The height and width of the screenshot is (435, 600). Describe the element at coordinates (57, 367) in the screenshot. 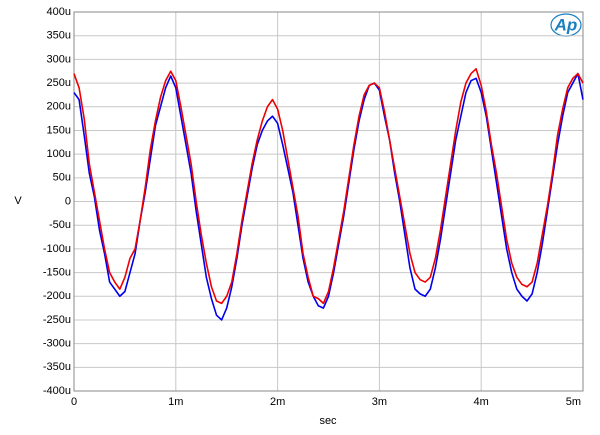

I see `y-tick-label: -350u` at that location.